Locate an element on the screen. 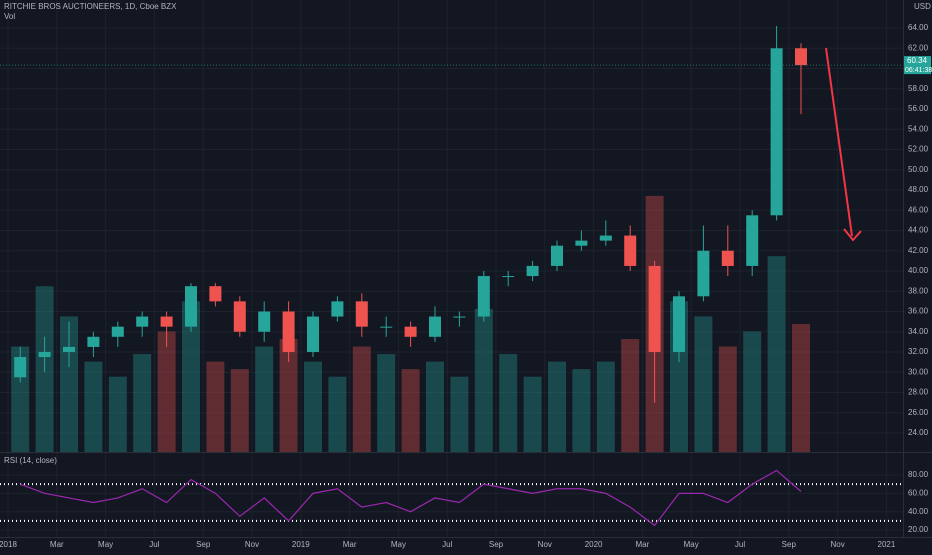 Image resolution: width=932 pixels, height=555 pixels. currency: USD is located at coordinates (922, 6).